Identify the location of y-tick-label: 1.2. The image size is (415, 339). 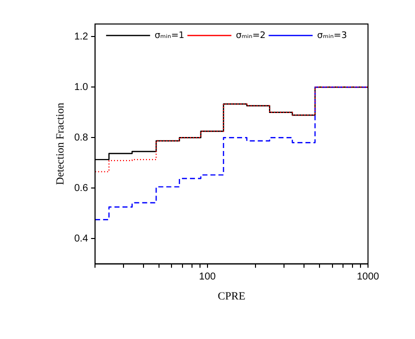
(81, 36).